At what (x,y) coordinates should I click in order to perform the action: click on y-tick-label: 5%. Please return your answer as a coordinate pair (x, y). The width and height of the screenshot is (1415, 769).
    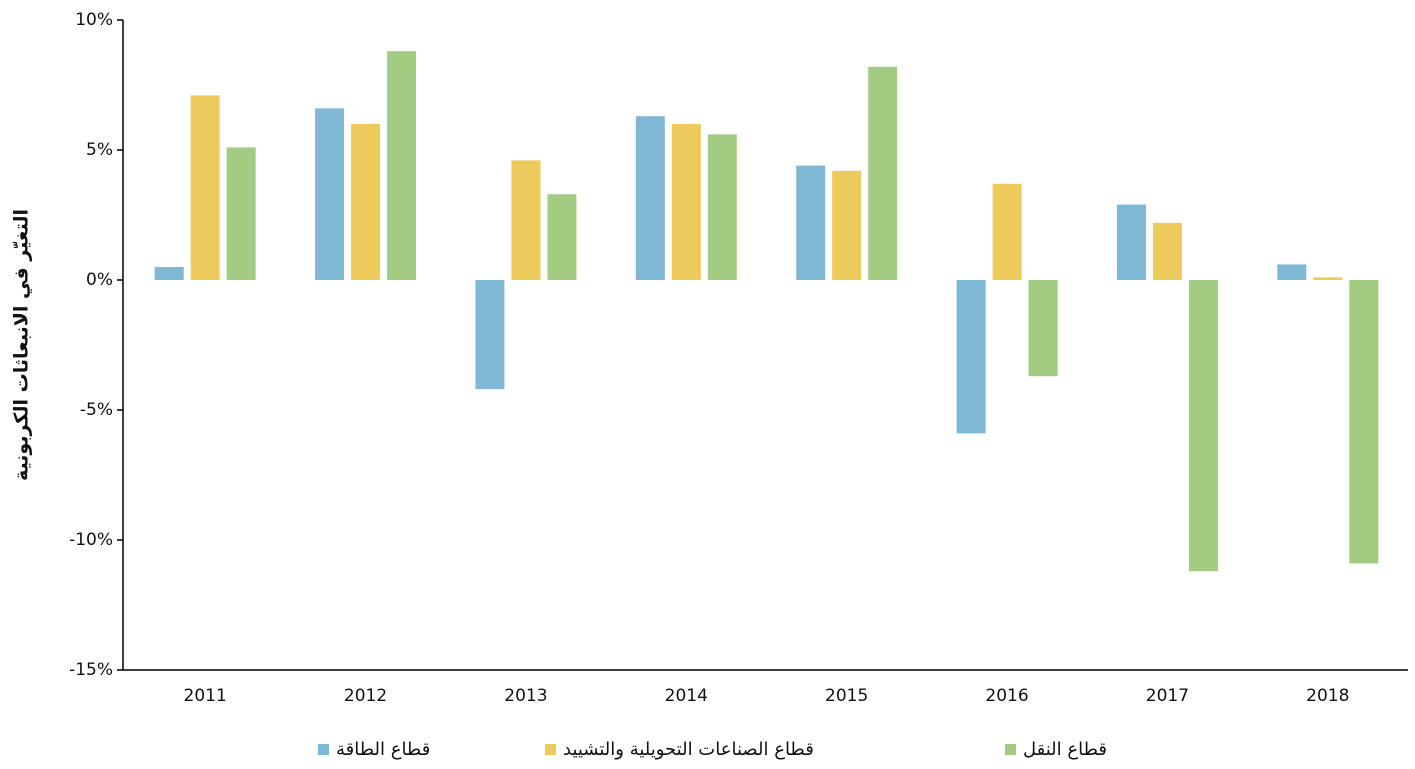
    Looking at the image, I should click on (99, 150).